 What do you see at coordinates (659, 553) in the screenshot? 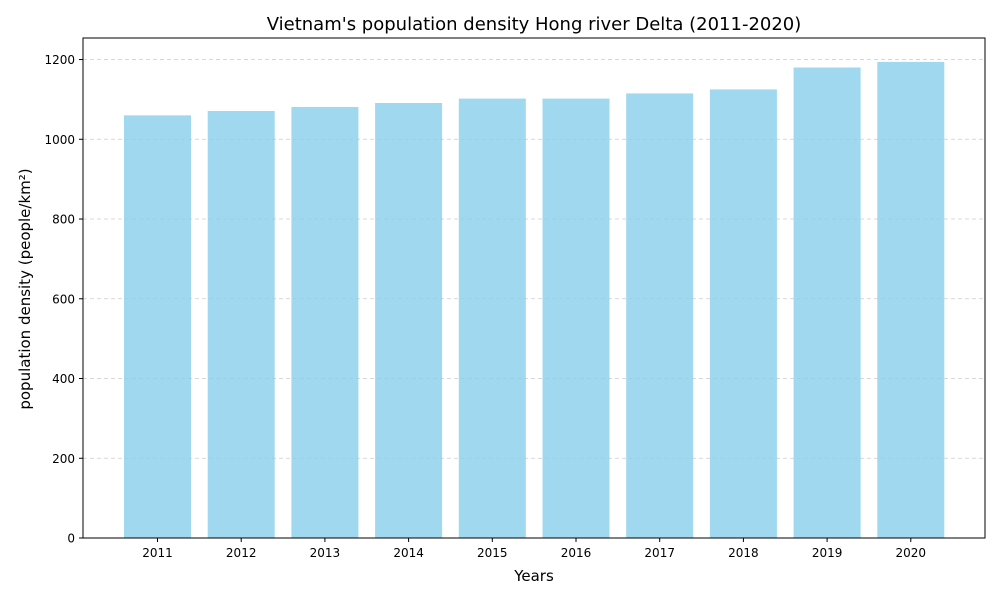
I see `x-tick-label: 2017` at bounding box center [659, 553].